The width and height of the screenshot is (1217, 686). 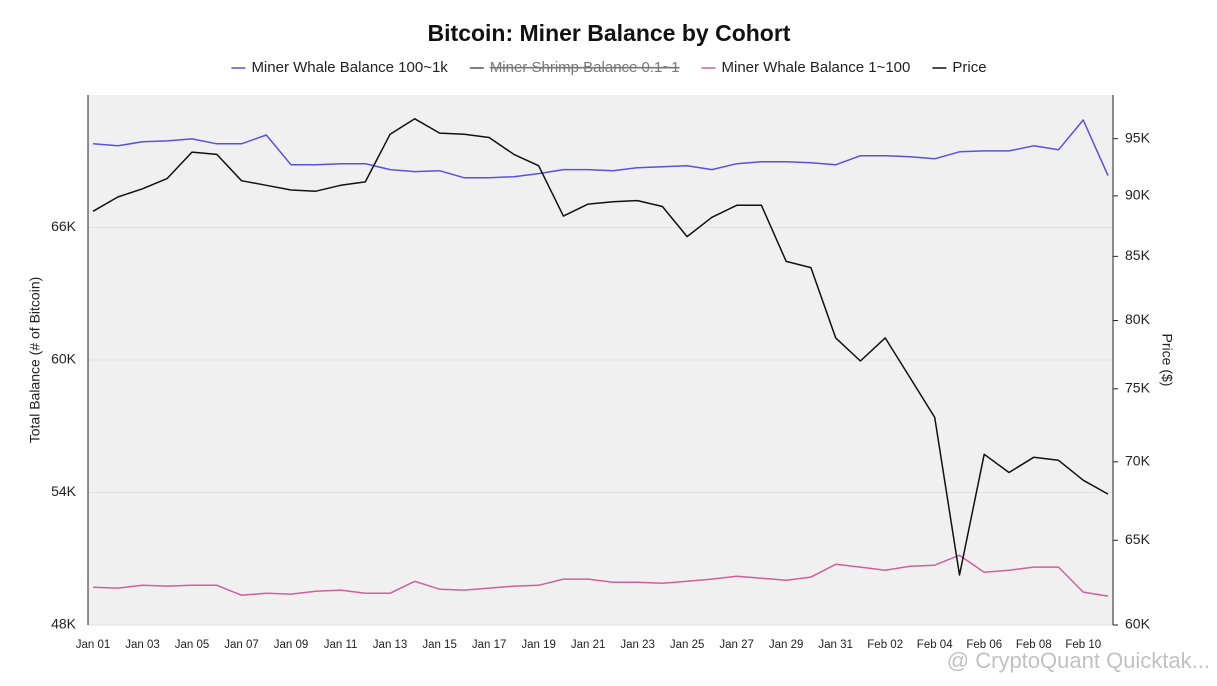 I want to click on legend-item: Price, so click(x=959, y=67).